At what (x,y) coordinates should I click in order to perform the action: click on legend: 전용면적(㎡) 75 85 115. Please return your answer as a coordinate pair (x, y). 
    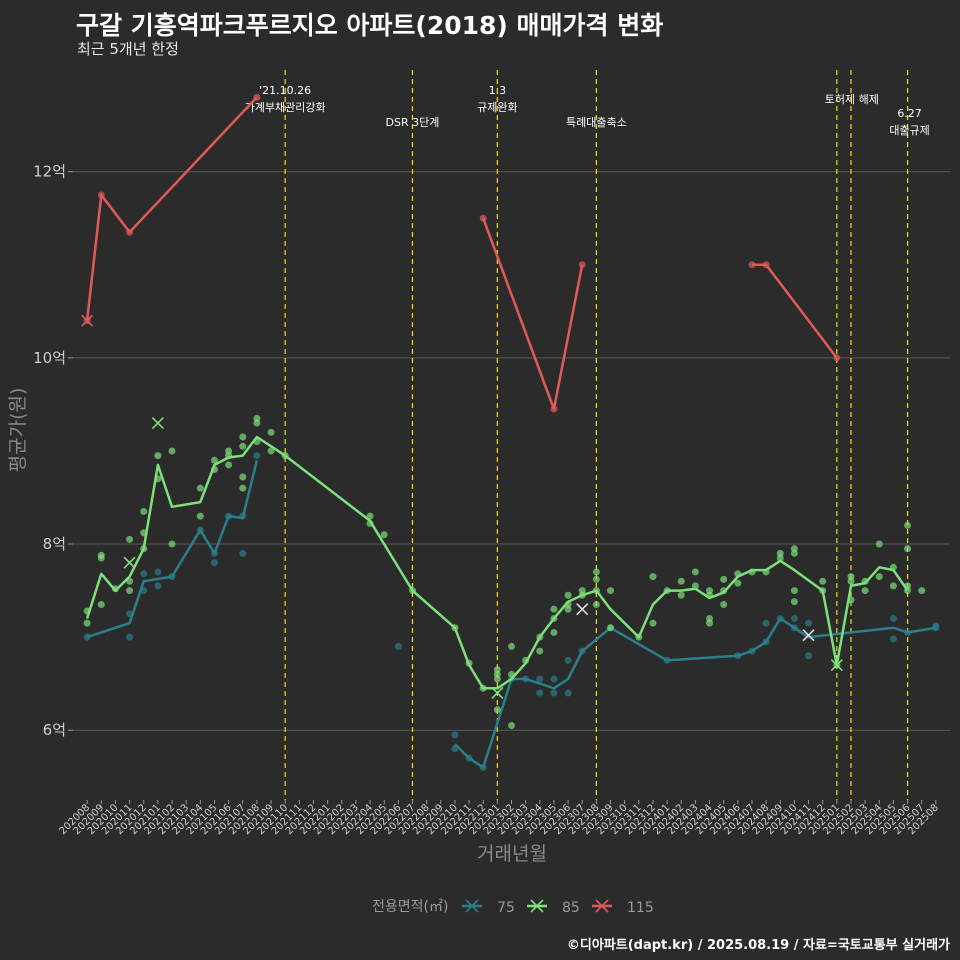
    Looking at the image, I should click on (513, 907).